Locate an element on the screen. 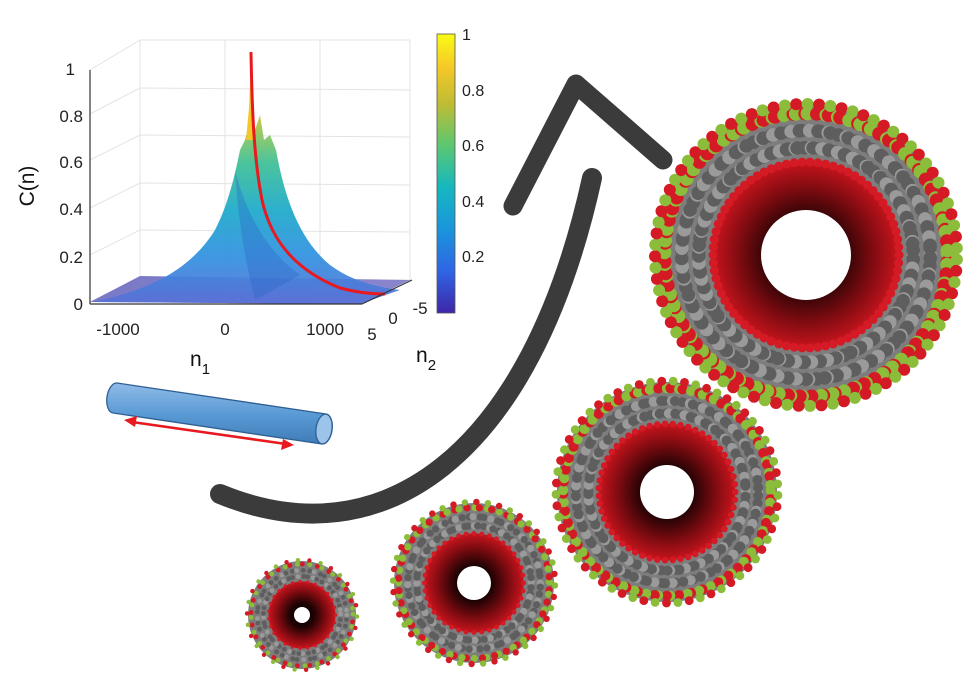  colorbar-tick: 0.8 is located at coordinates (473, 91).